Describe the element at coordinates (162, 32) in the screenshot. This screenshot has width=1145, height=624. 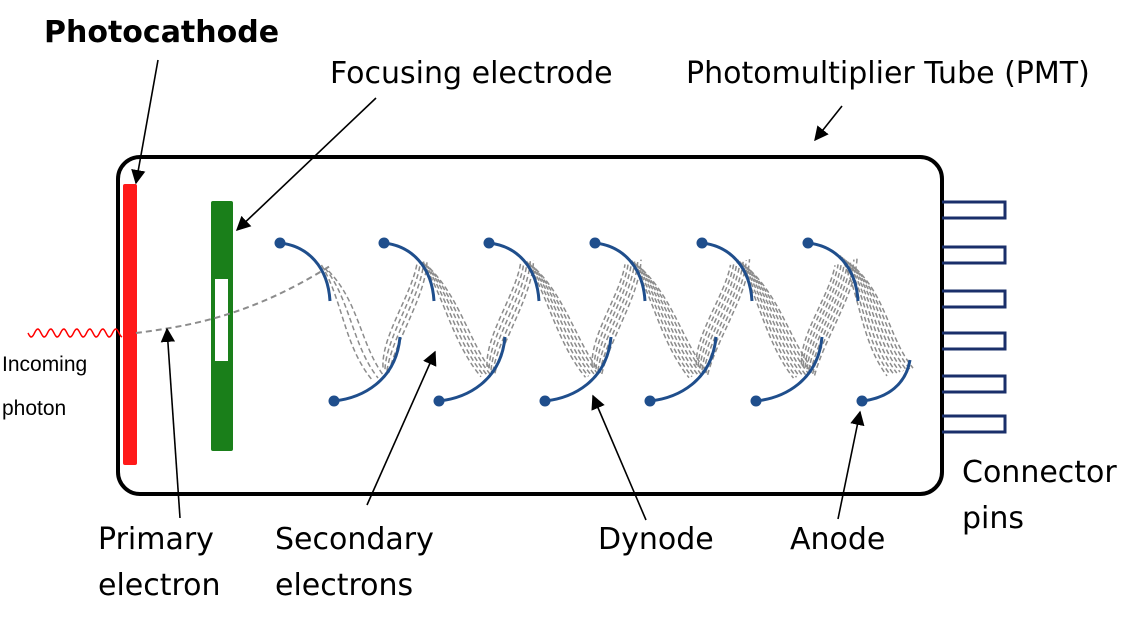
I see `photocathode-label: Photocathode` at that location.